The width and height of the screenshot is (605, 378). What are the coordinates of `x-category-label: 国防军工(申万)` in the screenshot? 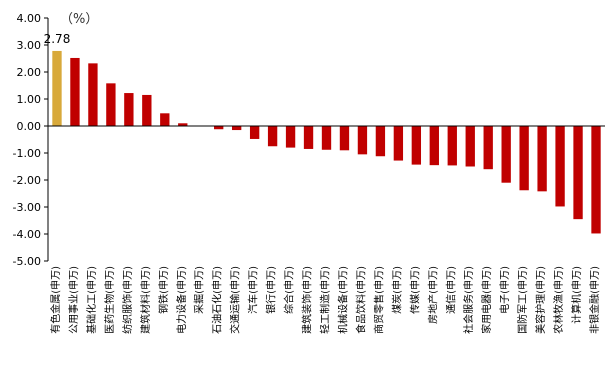 It's located at (522, 300).